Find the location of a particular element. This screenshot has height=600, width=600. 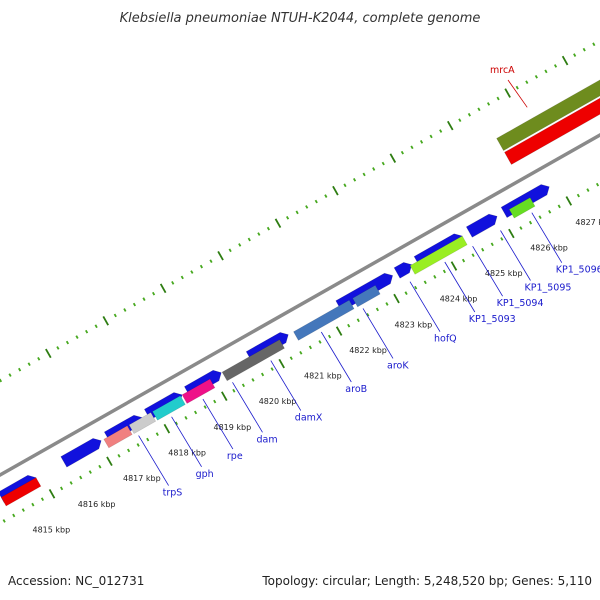

gene-bar-aroK is located at coordinates (366, 296).